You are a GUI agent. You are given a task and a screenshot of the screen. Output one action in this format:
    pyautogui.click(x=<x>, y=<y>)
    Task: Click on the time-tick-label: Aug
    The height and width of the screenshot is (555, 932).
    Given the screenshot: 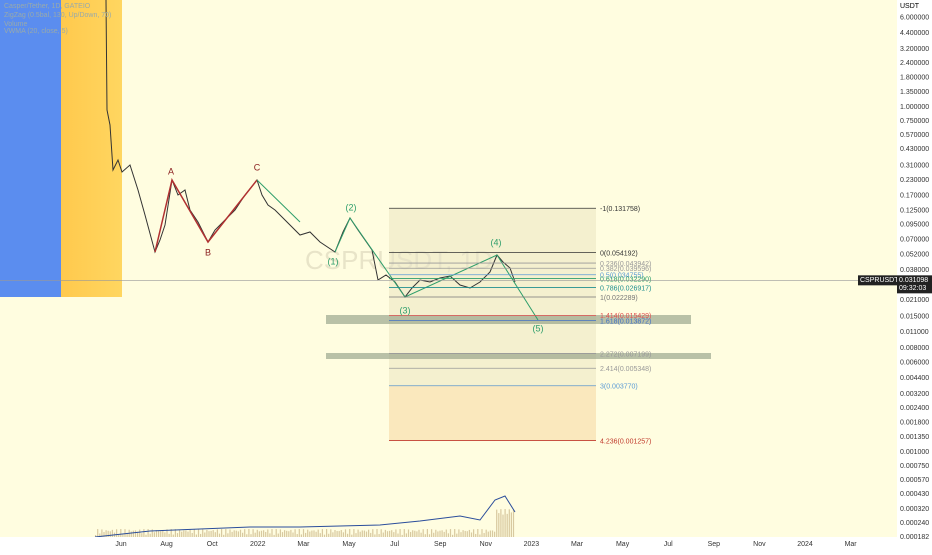 What is the action you would take?
    pyautogui.click(x=166, y=544)
    